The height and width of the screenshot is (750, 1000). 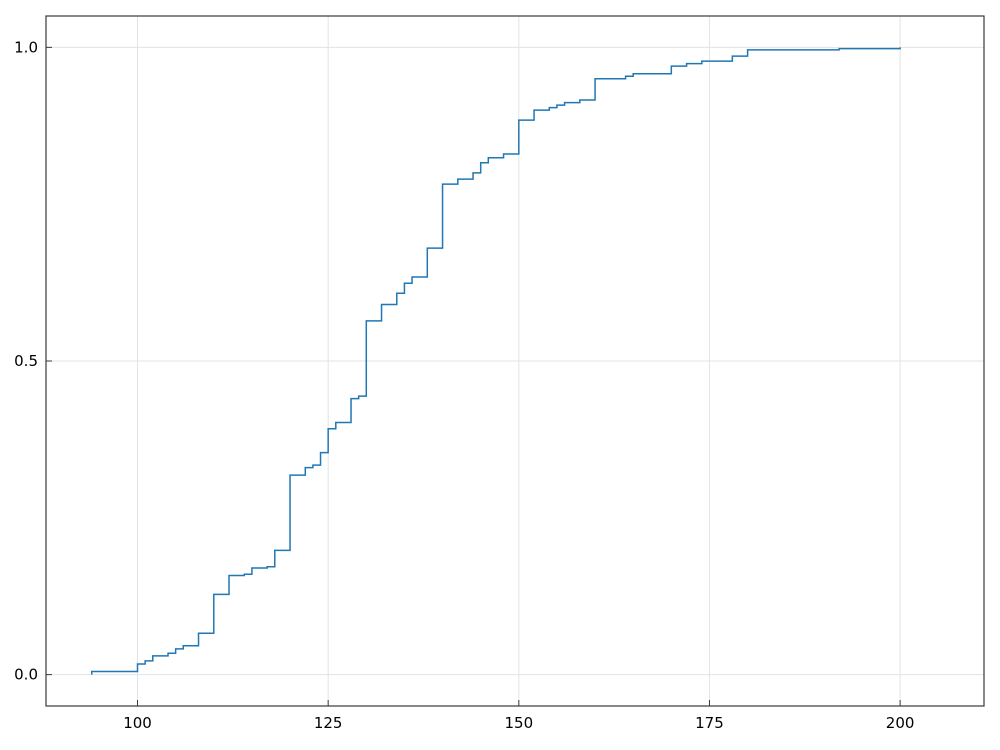 What do you see at coordinates (709, 723) in the screenshot?
I see `x-tick-label: 175` at bounding box center [709, 723].